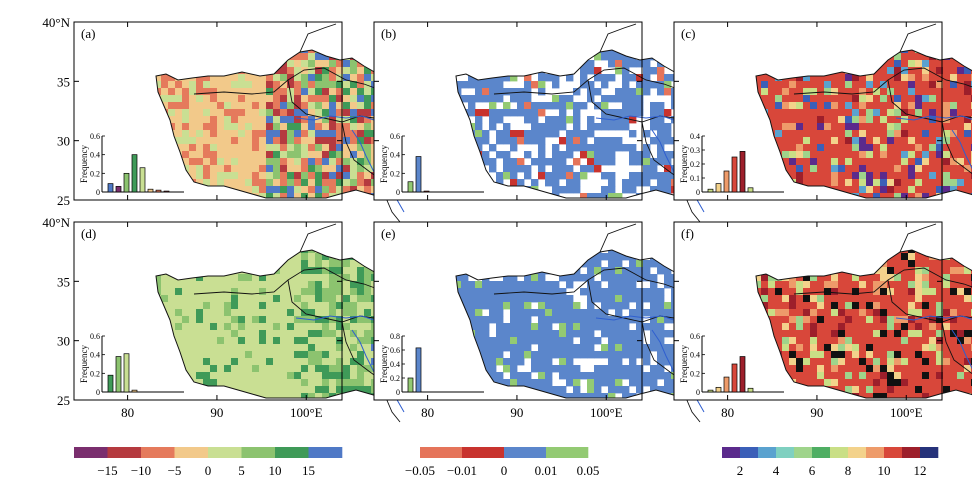  I want to click on histogram-bar, so click(134, 391).